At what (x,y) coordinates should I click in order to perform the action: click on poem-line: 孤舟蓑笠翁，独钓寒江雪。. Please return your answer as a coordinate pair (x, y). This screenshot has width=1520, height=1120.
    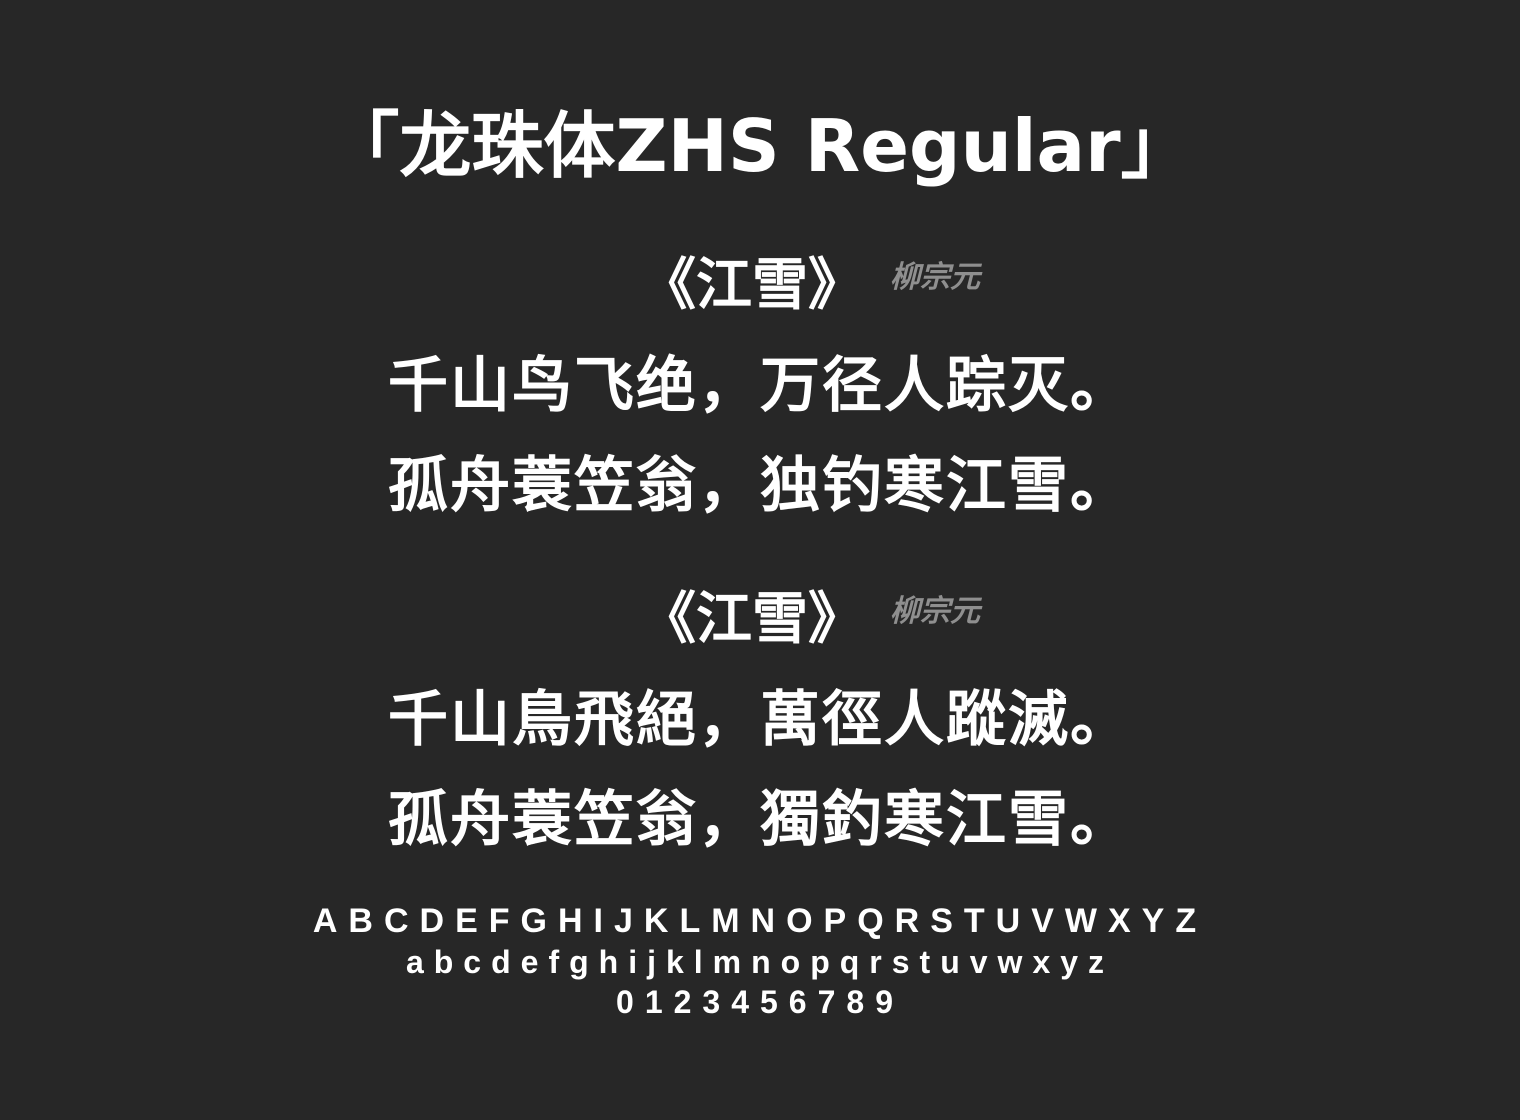
    Looking at the image, I should click on (760, 486).